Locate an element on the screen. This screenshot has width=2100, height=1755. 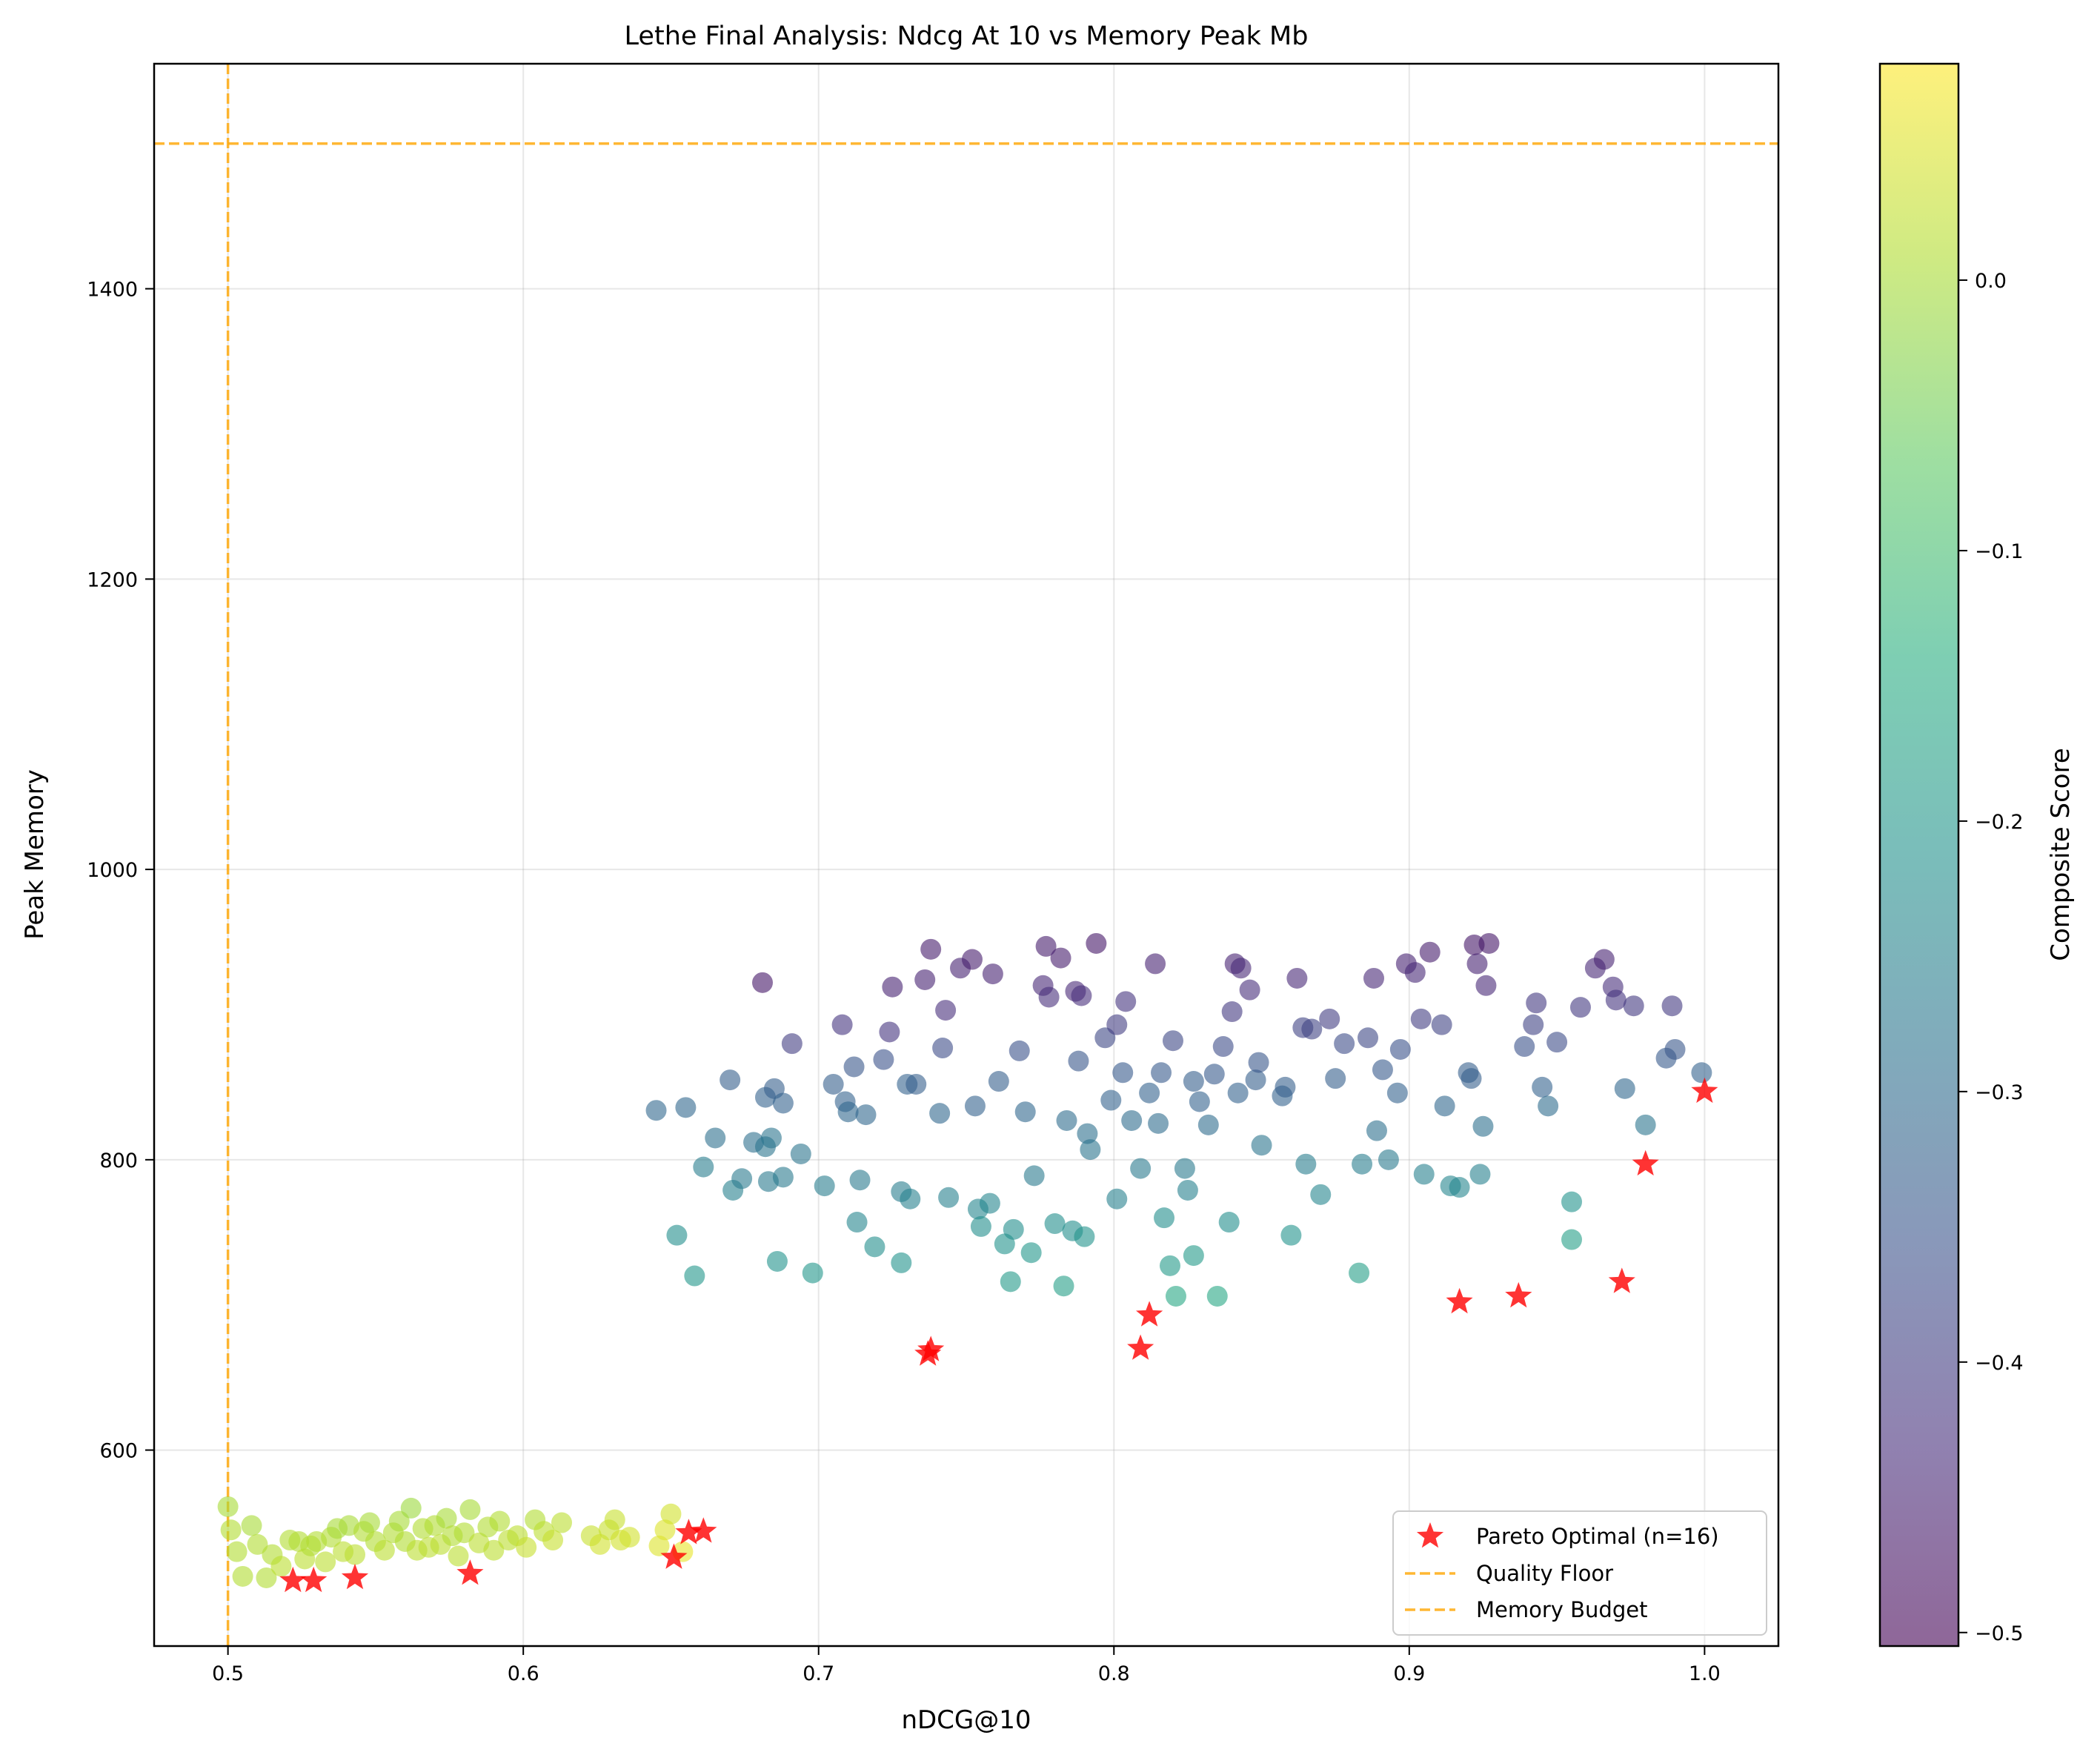
y-axis-ticks: 600 800 1000 1200 1400 is located at coordinates (121, 871).